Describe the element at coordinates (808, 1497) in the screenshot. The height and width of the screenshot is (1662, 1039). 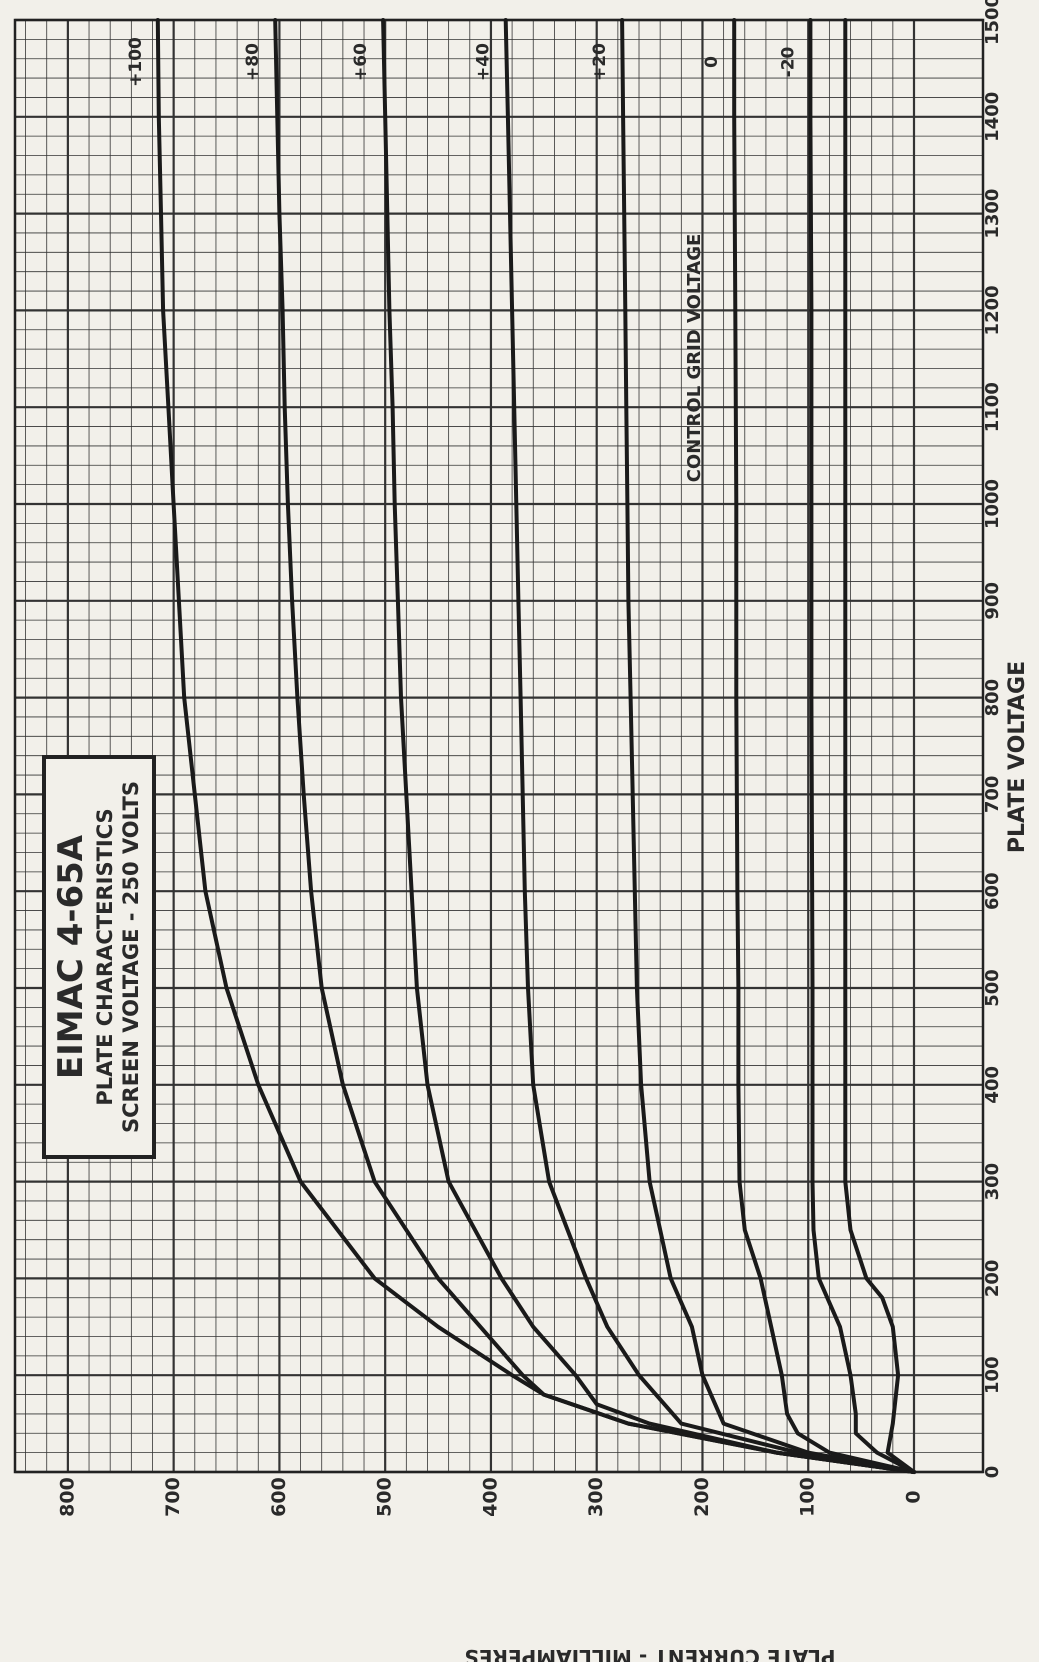
I see `y-tick-label: 100` at that location.